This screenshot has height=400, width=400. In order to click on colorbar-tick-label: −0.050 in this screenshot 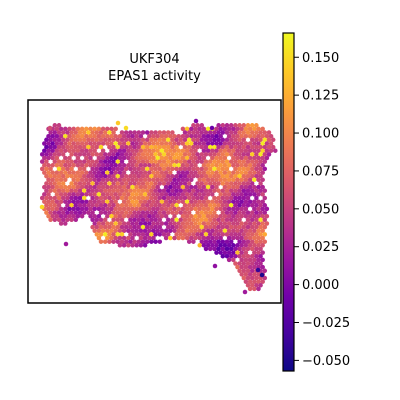, I will do `click(326, 361)`.